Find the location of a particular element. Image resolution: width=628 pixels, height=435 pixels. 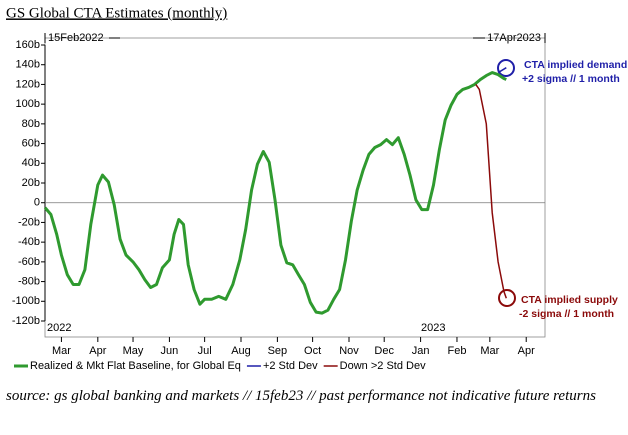

y-tick-label: 120b is located at coordinates (28, 84).